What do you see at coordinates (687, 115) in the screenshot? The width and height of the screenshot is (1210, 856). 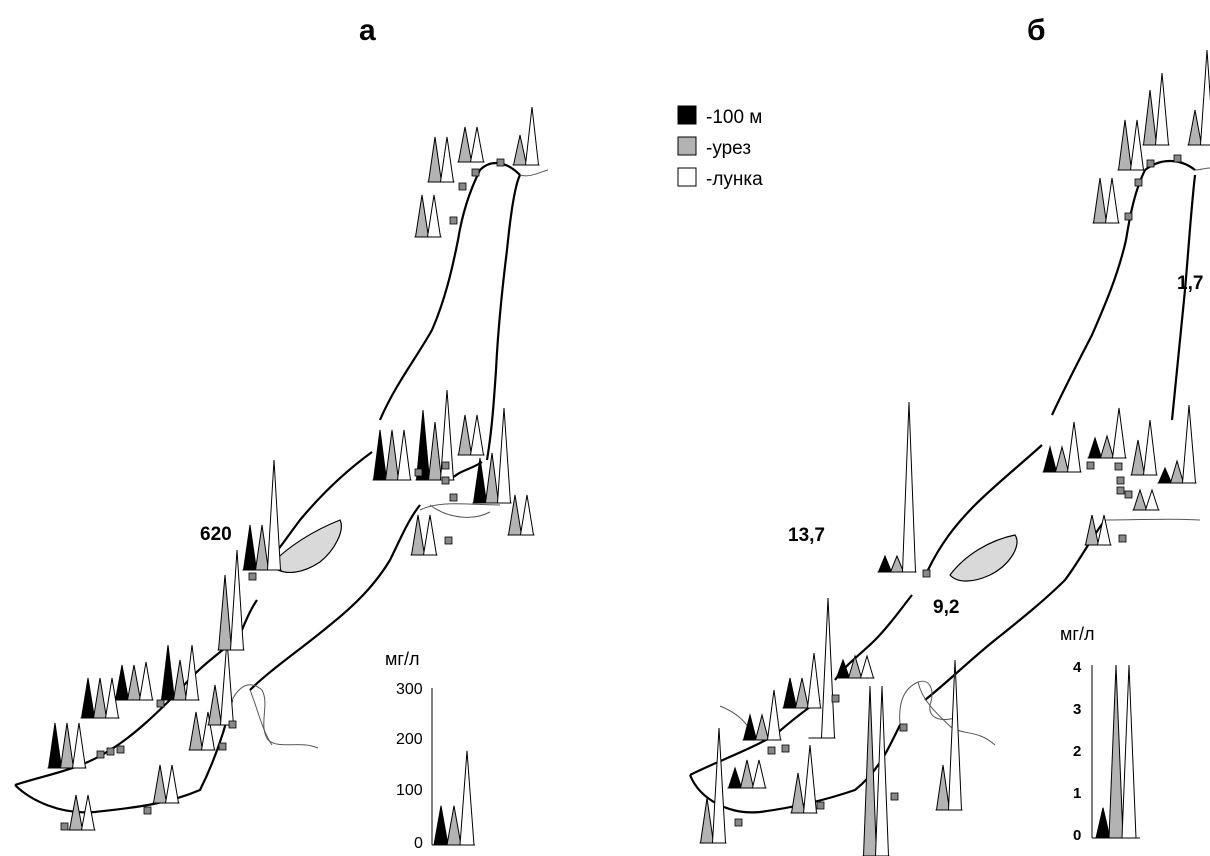 I see `legend-swatch-100m` at bounding box center [687, 115].